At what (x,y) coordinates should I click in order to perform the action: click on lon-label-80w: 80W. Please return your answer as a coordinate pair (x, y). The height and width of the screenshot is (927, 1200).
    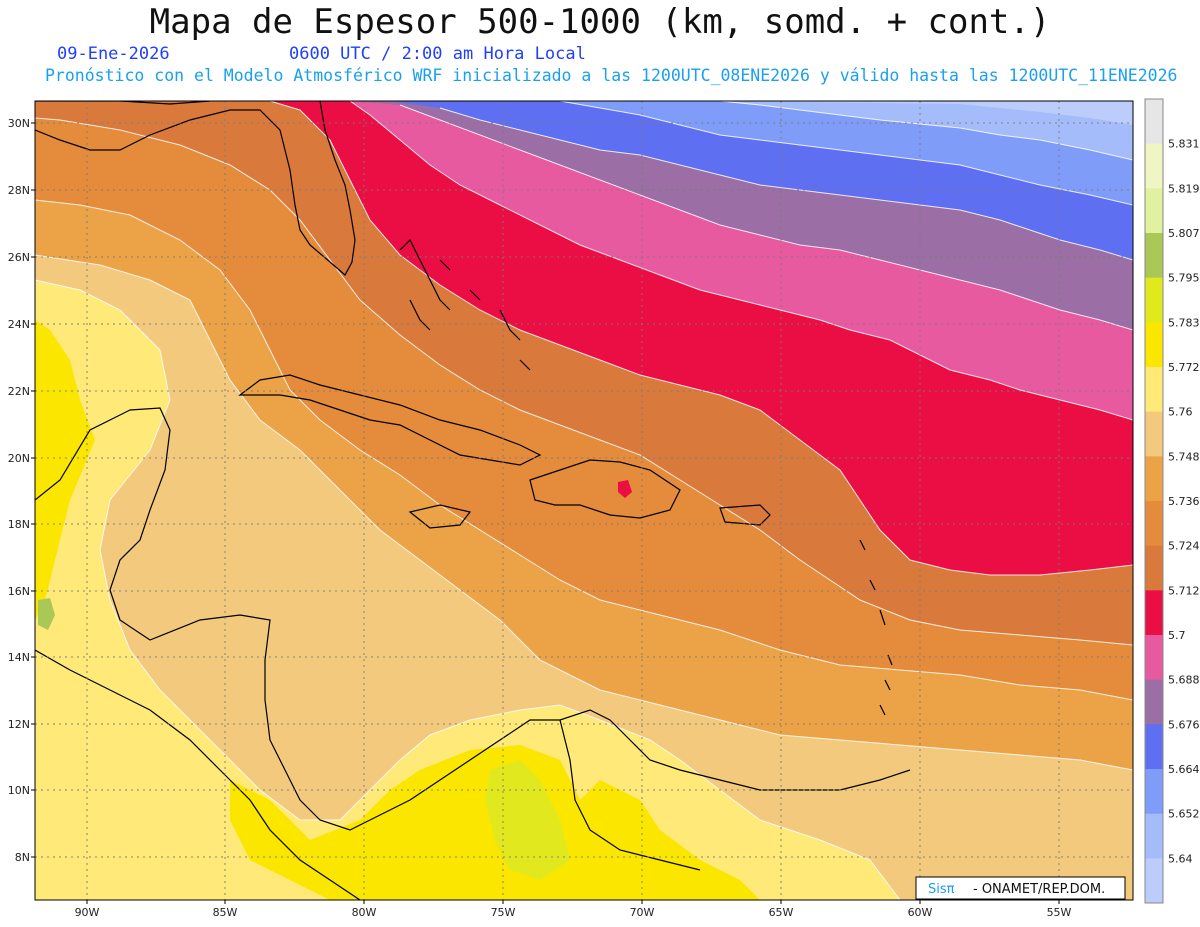
    Looking at the image, I should click on (364, 912).